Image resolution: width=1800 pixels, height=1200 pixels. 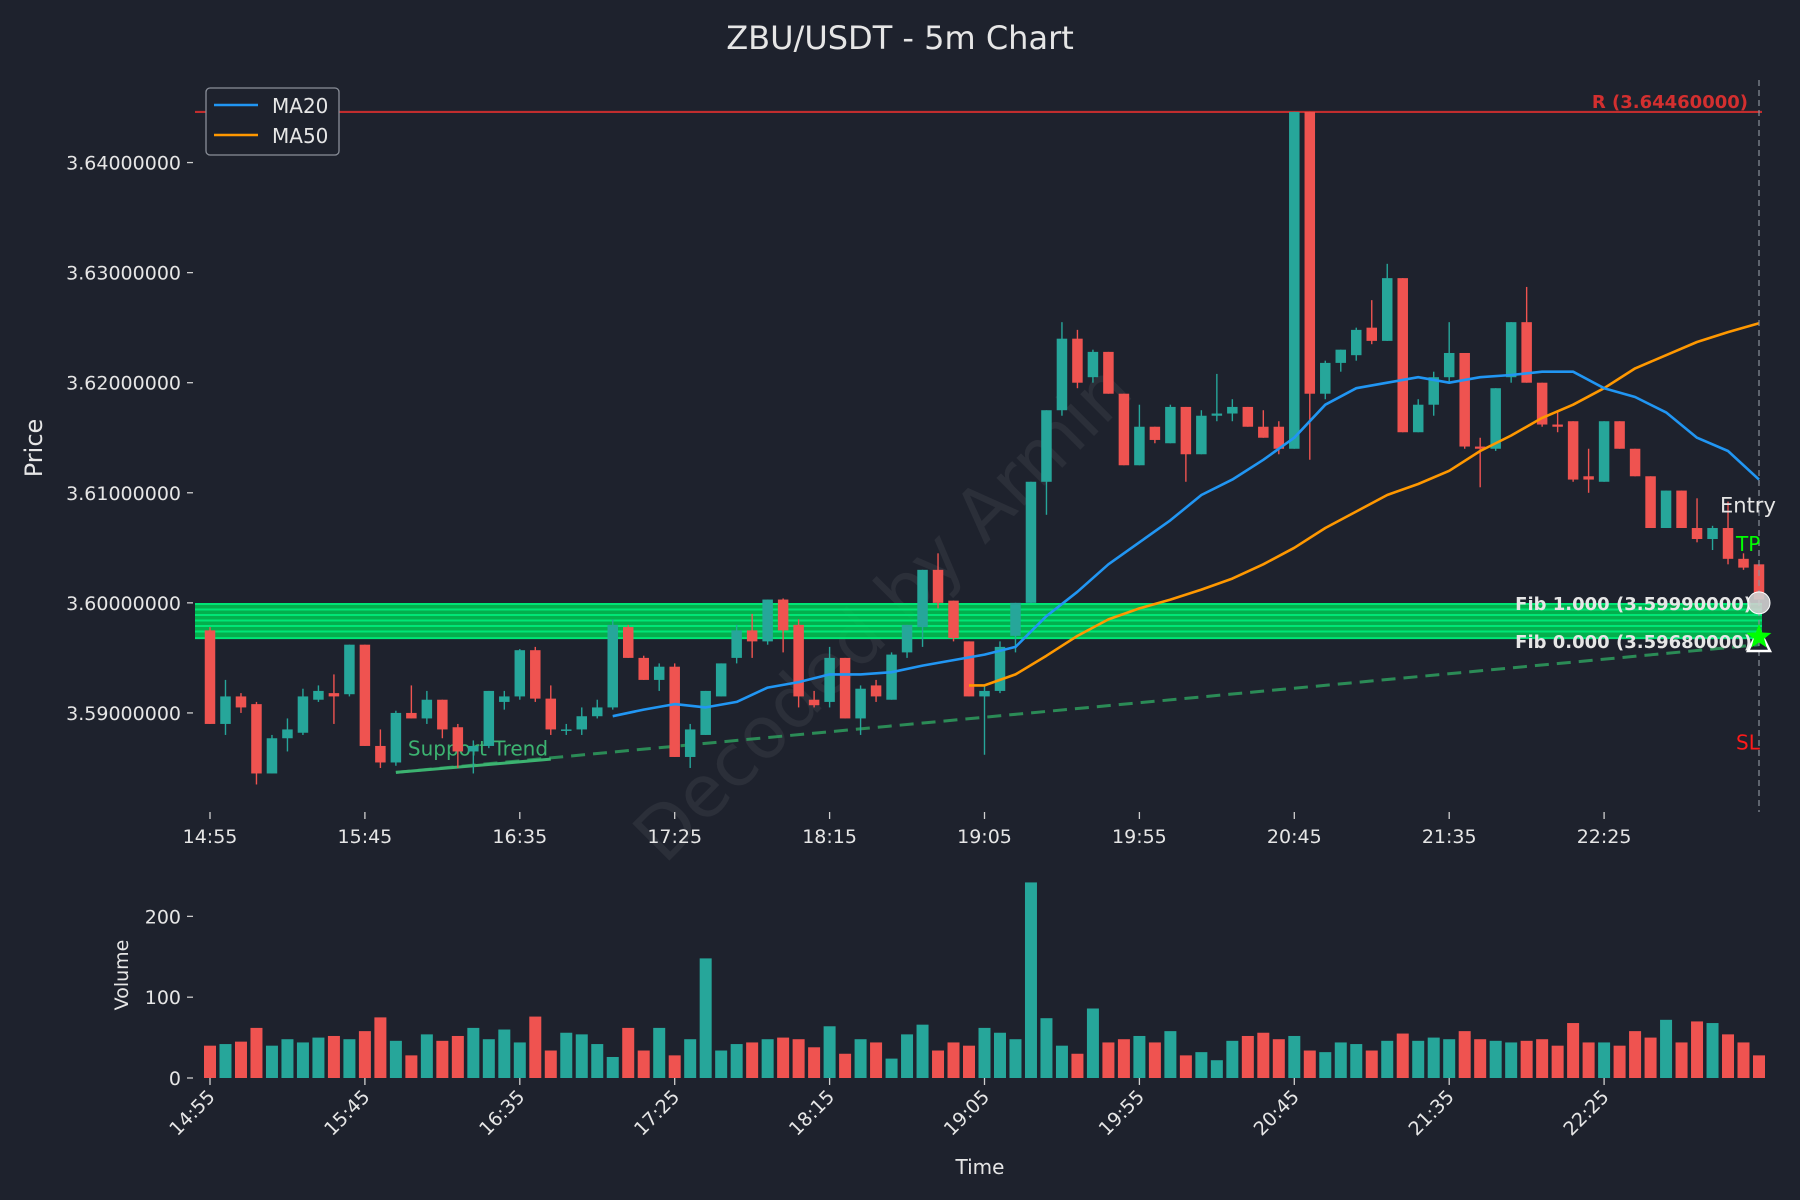 What do you see at coordinates (192, 1113) in the screenshot?
I see `volume-time-tick-label: 14:55` at bounding box center [192, 1113].